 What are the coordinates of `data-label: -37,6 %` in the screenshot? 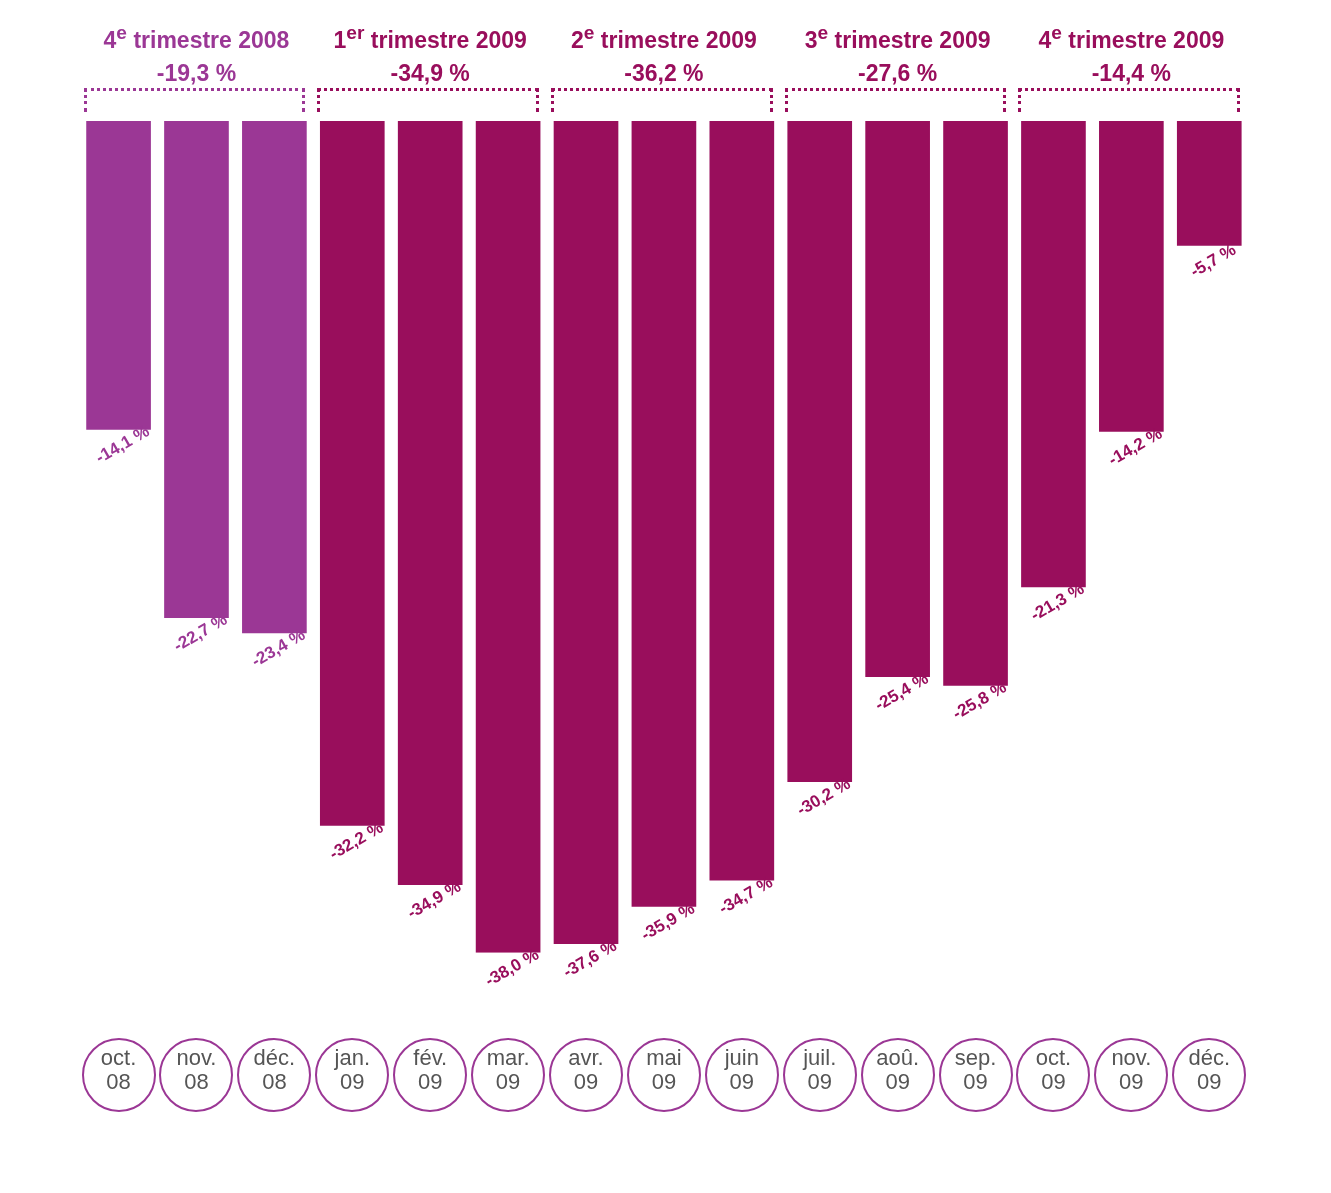 It's located at (589, 958).